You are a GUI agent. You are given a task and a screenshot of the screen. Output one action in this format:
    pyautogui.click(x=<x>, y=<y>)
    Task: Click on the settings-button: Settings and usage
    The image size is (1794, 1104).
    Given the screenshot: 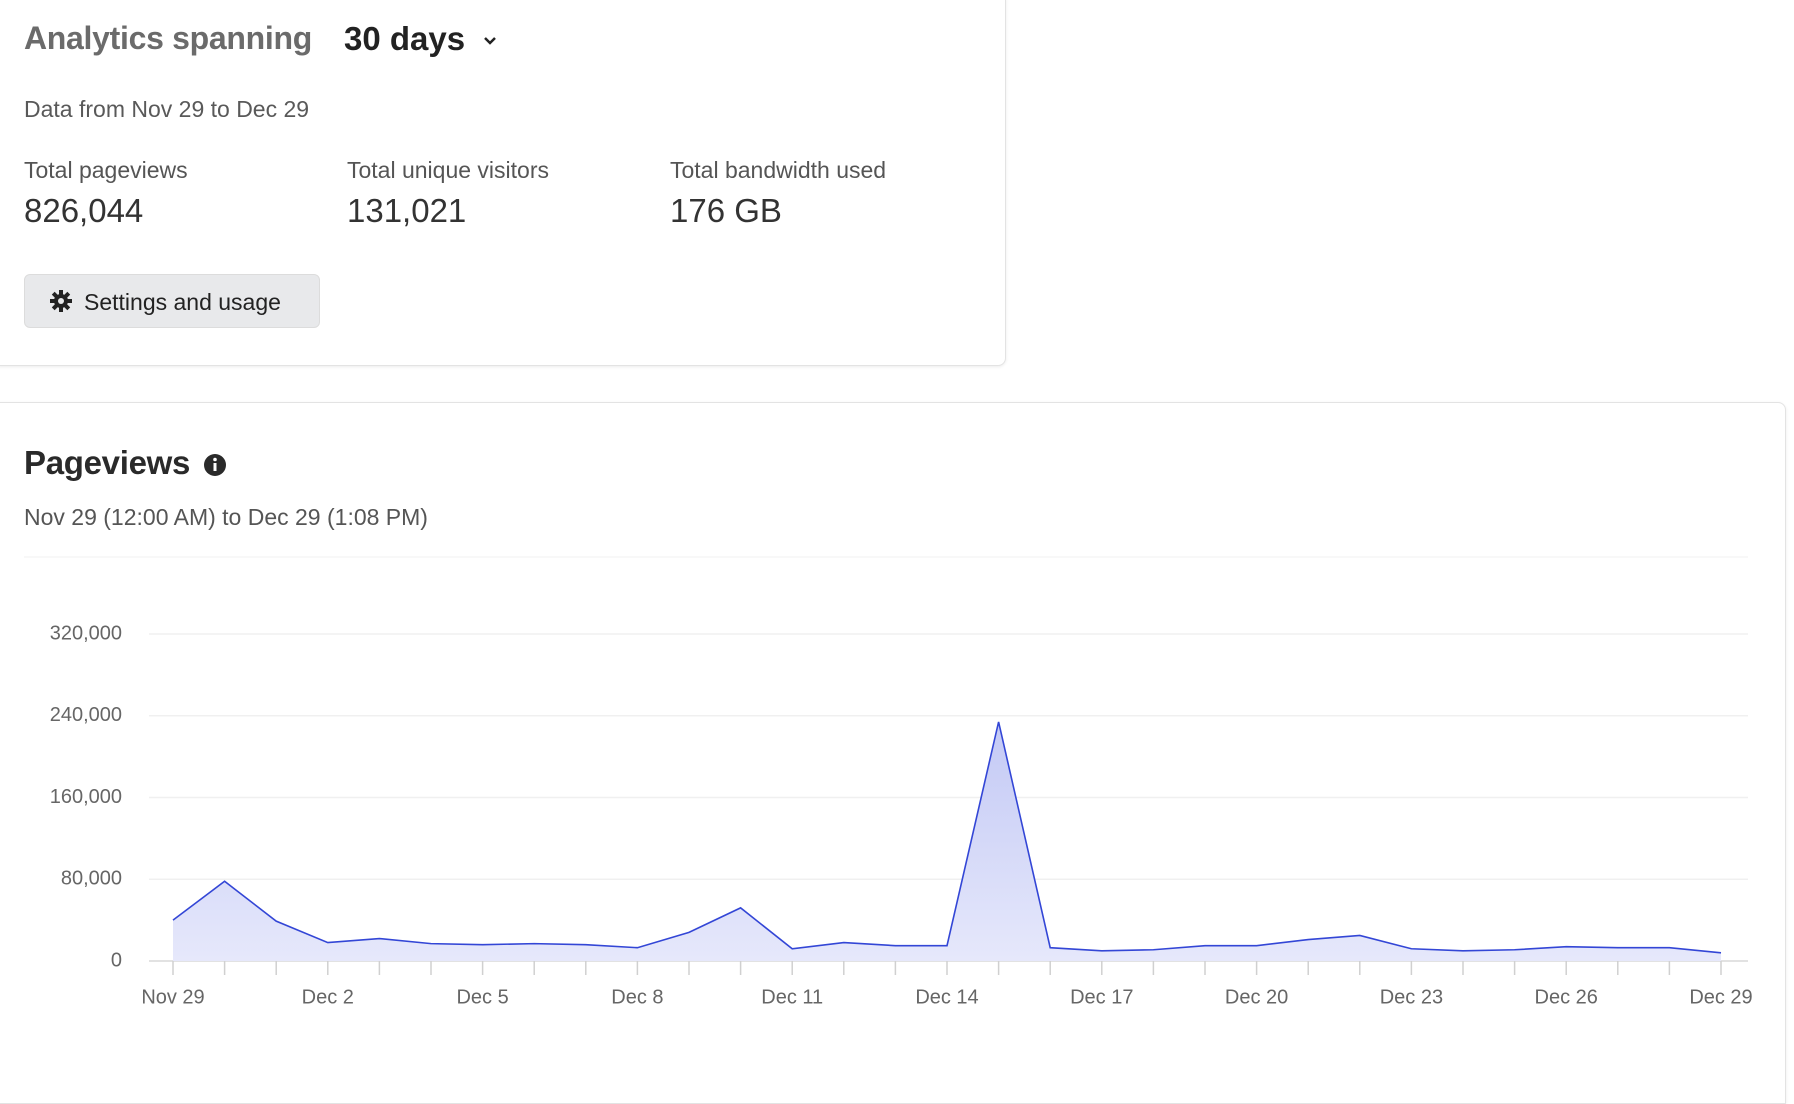 What is the action you would take?
    pyautogui.click(x=172, y=301)
    